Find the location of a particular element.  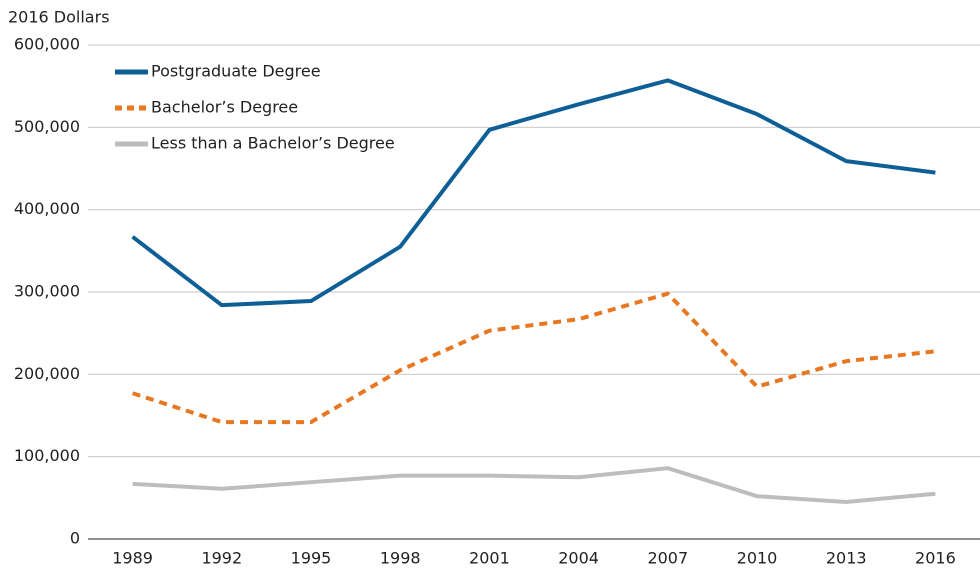

x-tick-label: 2001 is located at coordinates (489, 558).